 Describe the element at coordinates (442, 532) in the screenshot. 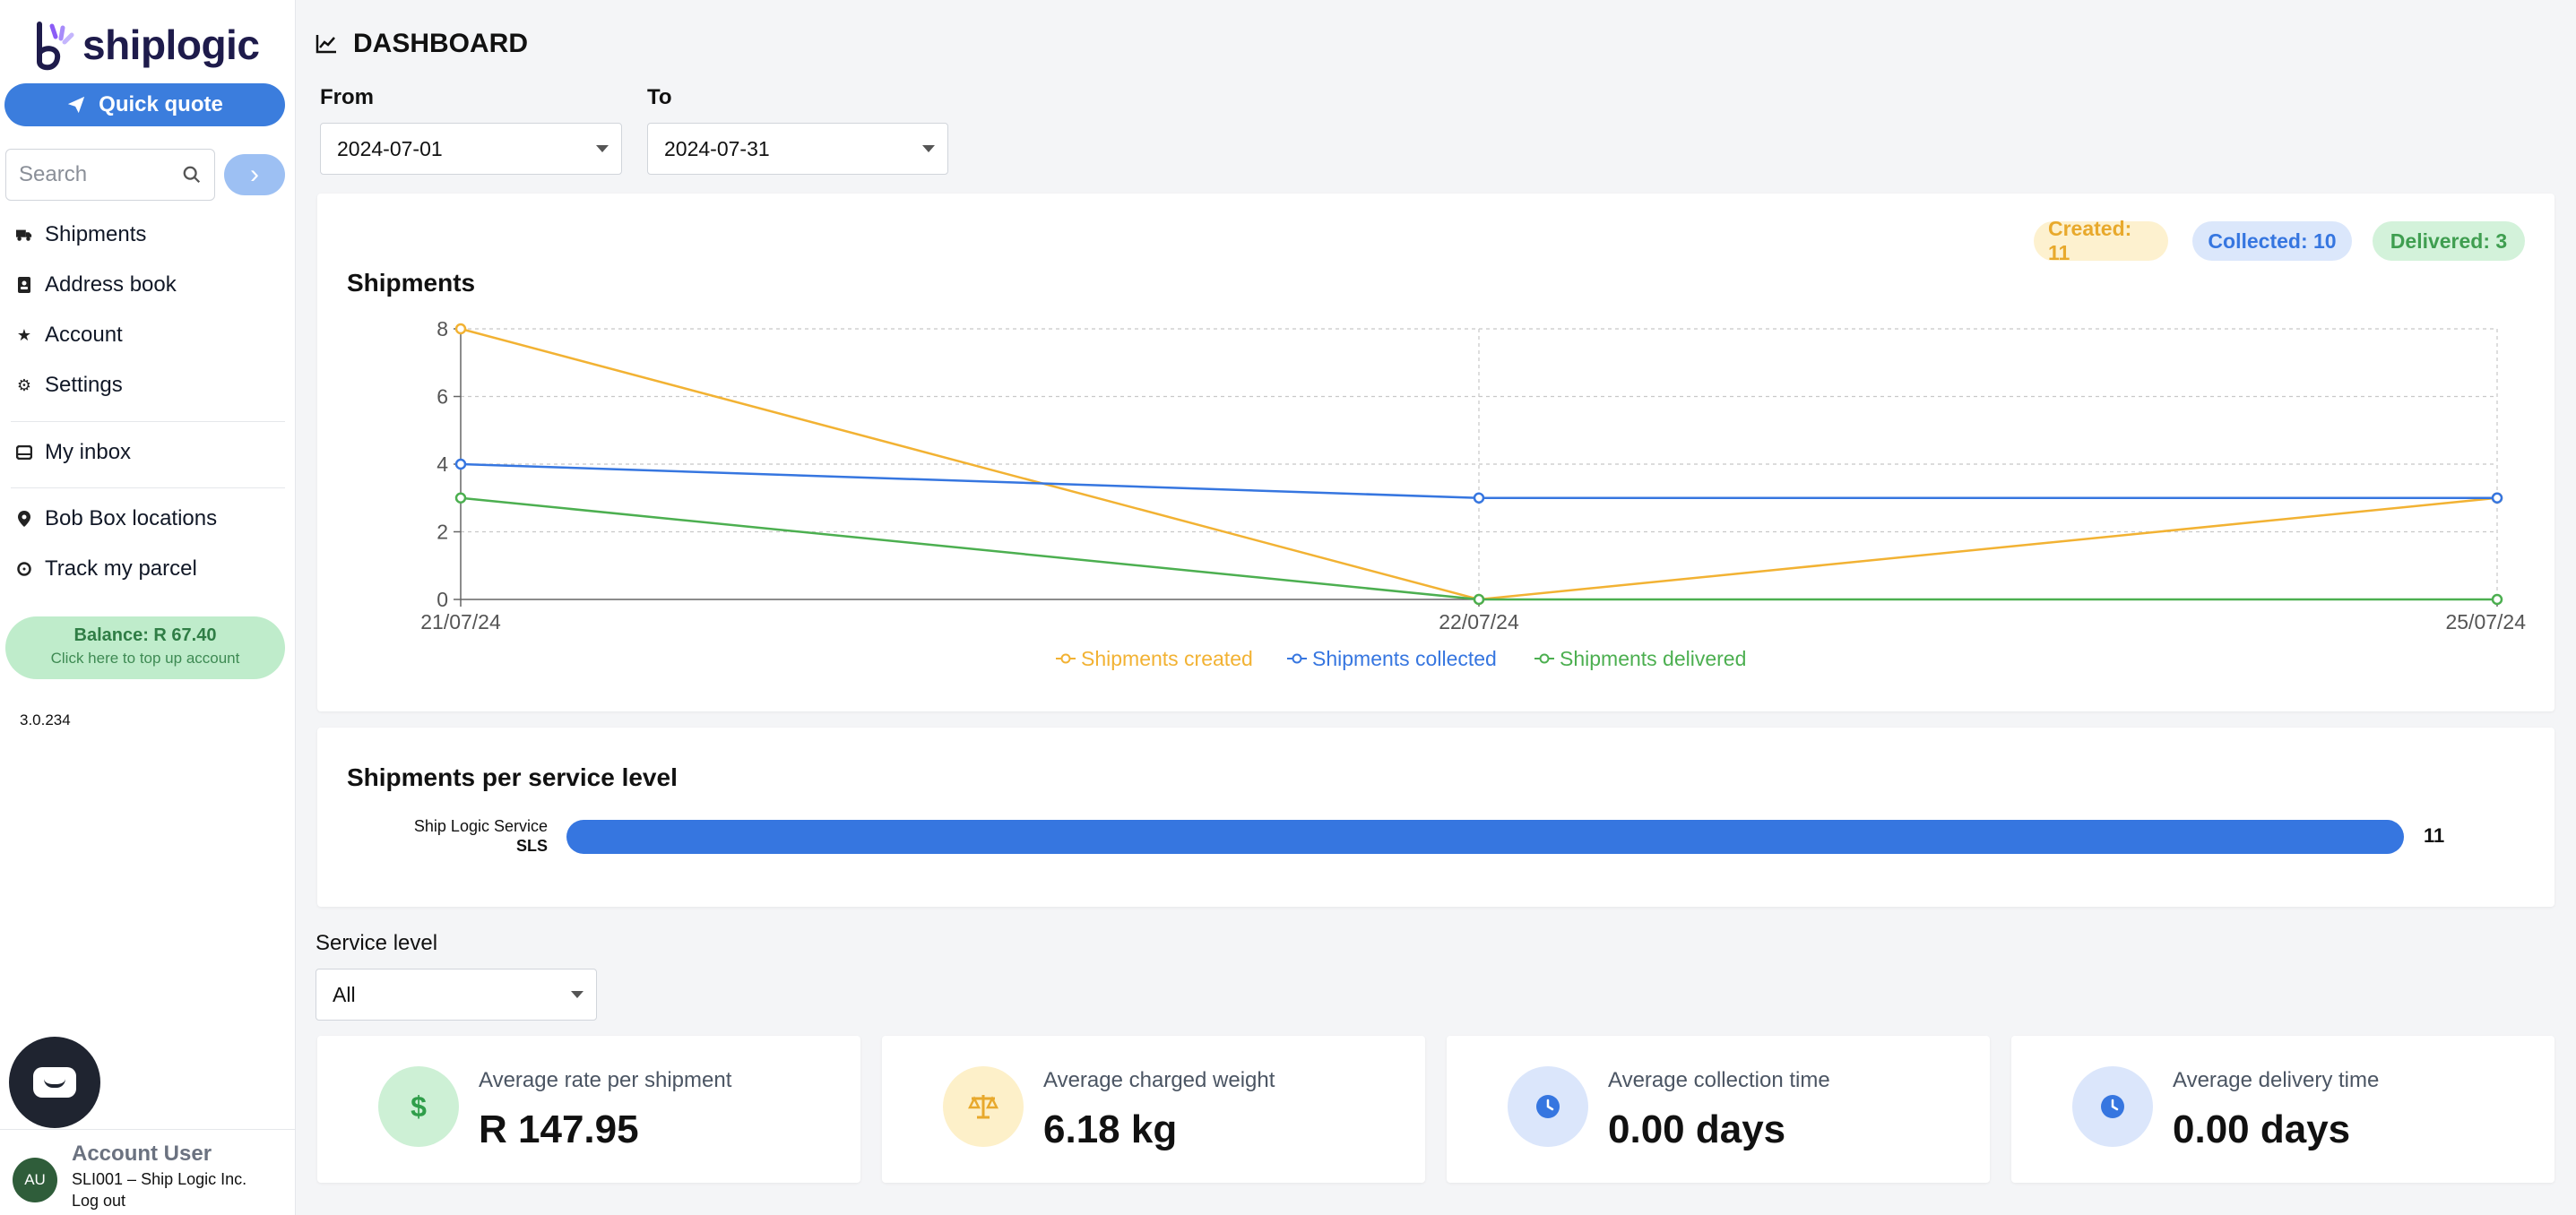

I see `y-tick-label: 2` at that location.